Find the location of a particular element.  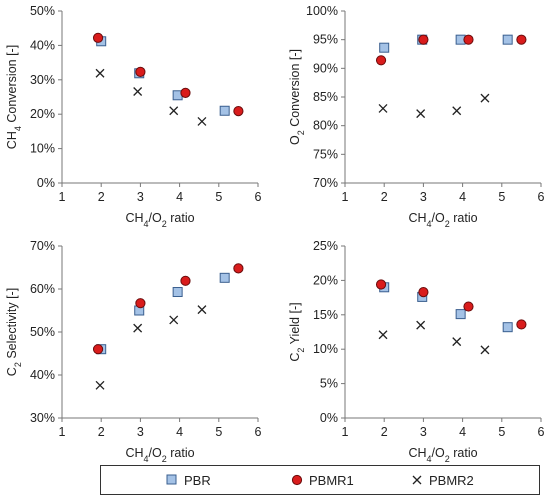

y-tick-label: 85% is located at coordinates (325, 97).